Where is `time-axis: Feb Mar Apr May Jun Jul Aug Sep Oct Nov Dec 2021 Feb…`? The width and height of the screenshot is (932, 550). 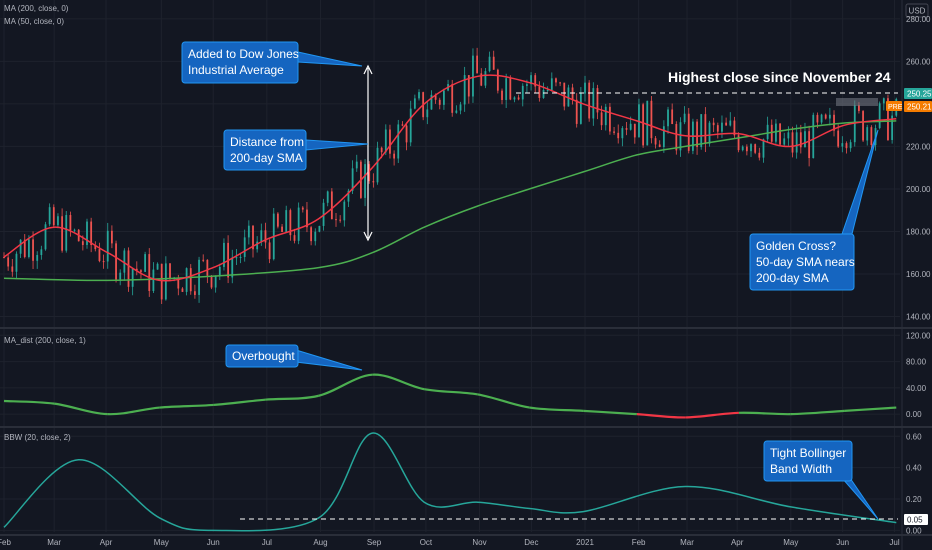
time-axis: Feb Mar Apr May Jun Jul Aug Sep Oct Nov Dec 2021 Feb… is located at coordinates (450, 542).